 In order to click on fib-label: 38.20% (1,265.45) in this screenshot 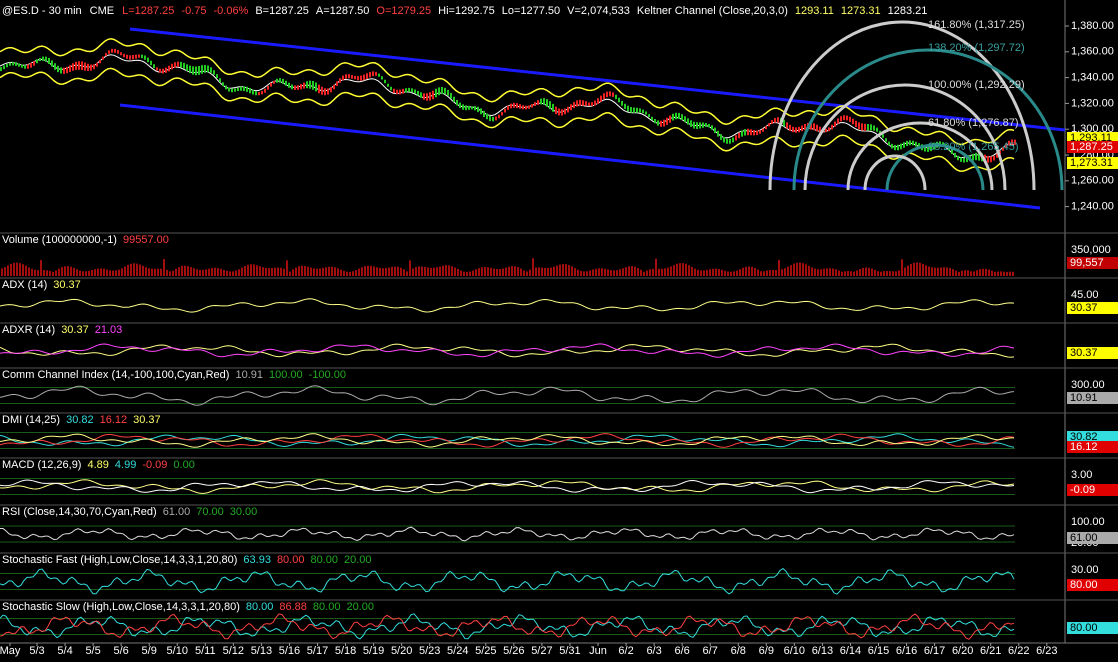, I will do `click(973, 147)`.